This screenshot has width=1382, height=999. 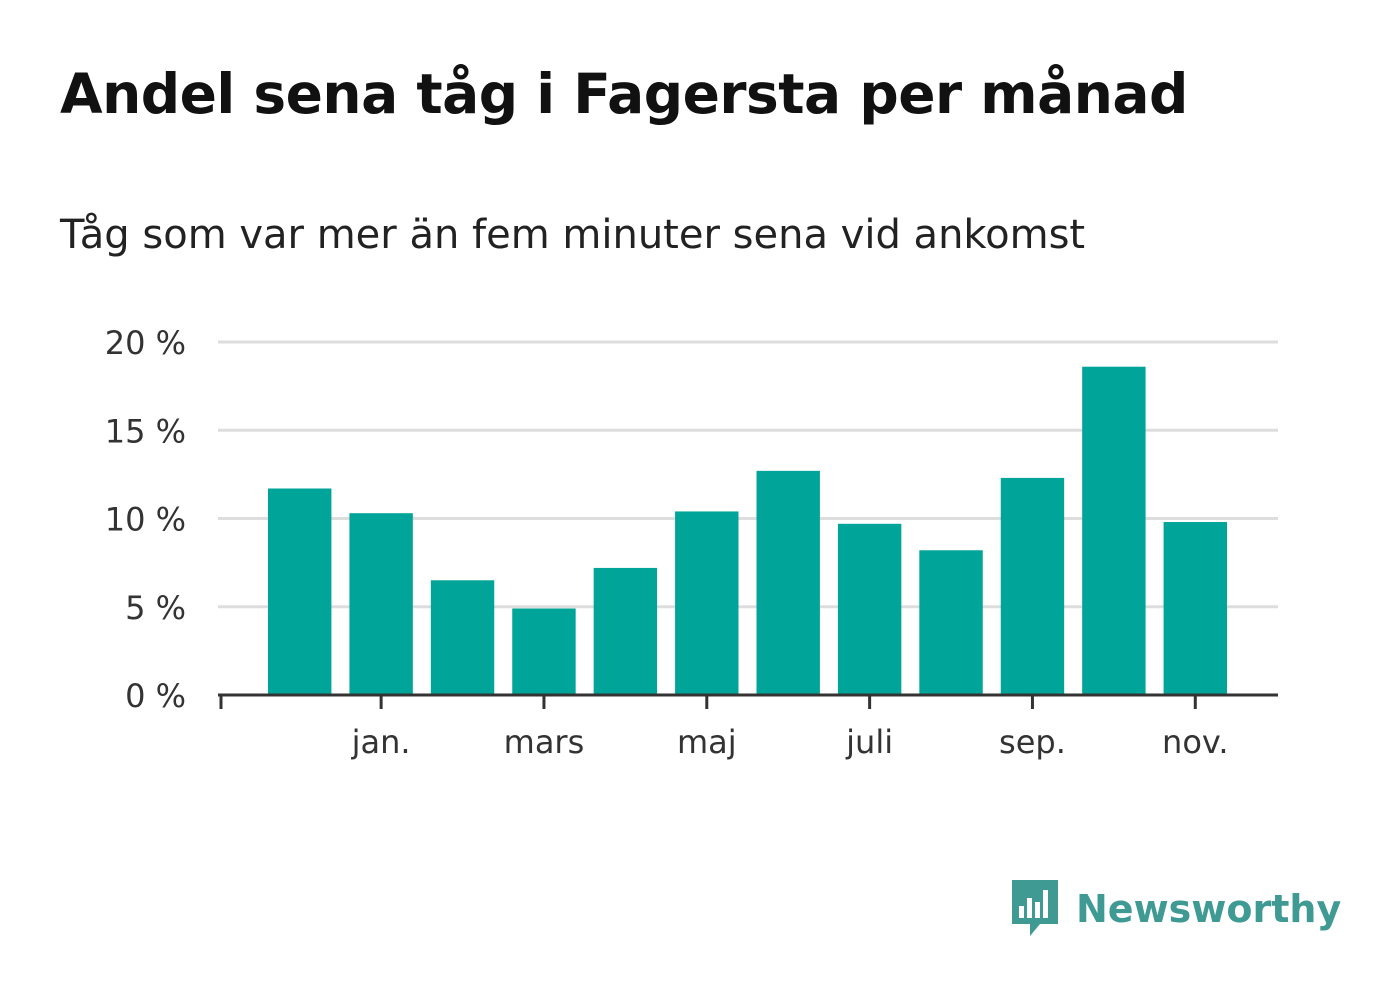 I want to click on x-tick-label: nov., so click(x=1195, y=742).